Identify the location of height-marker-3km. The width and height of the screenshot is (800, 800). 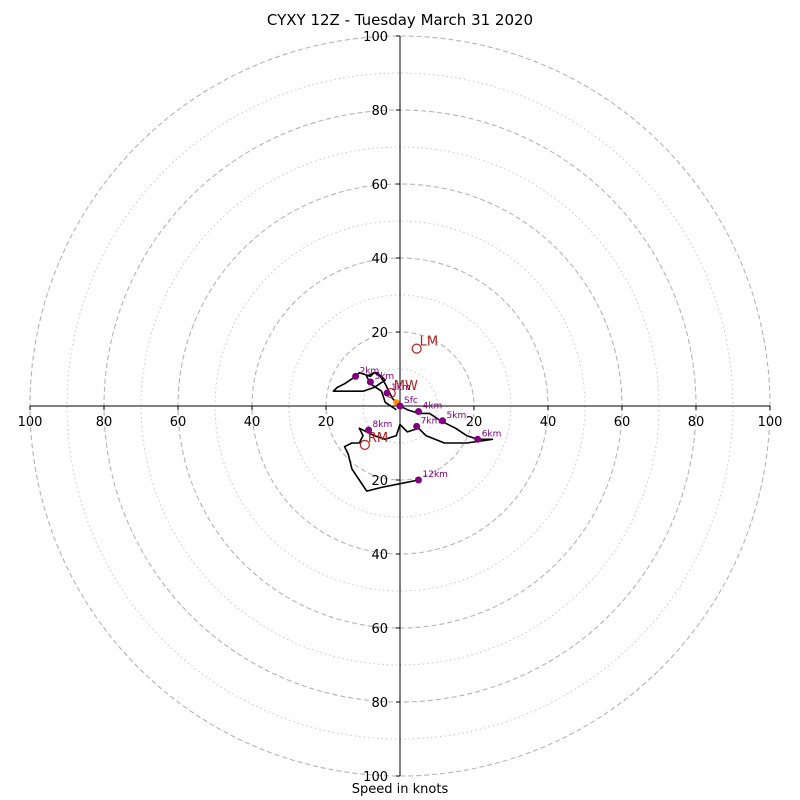
(370, 382).